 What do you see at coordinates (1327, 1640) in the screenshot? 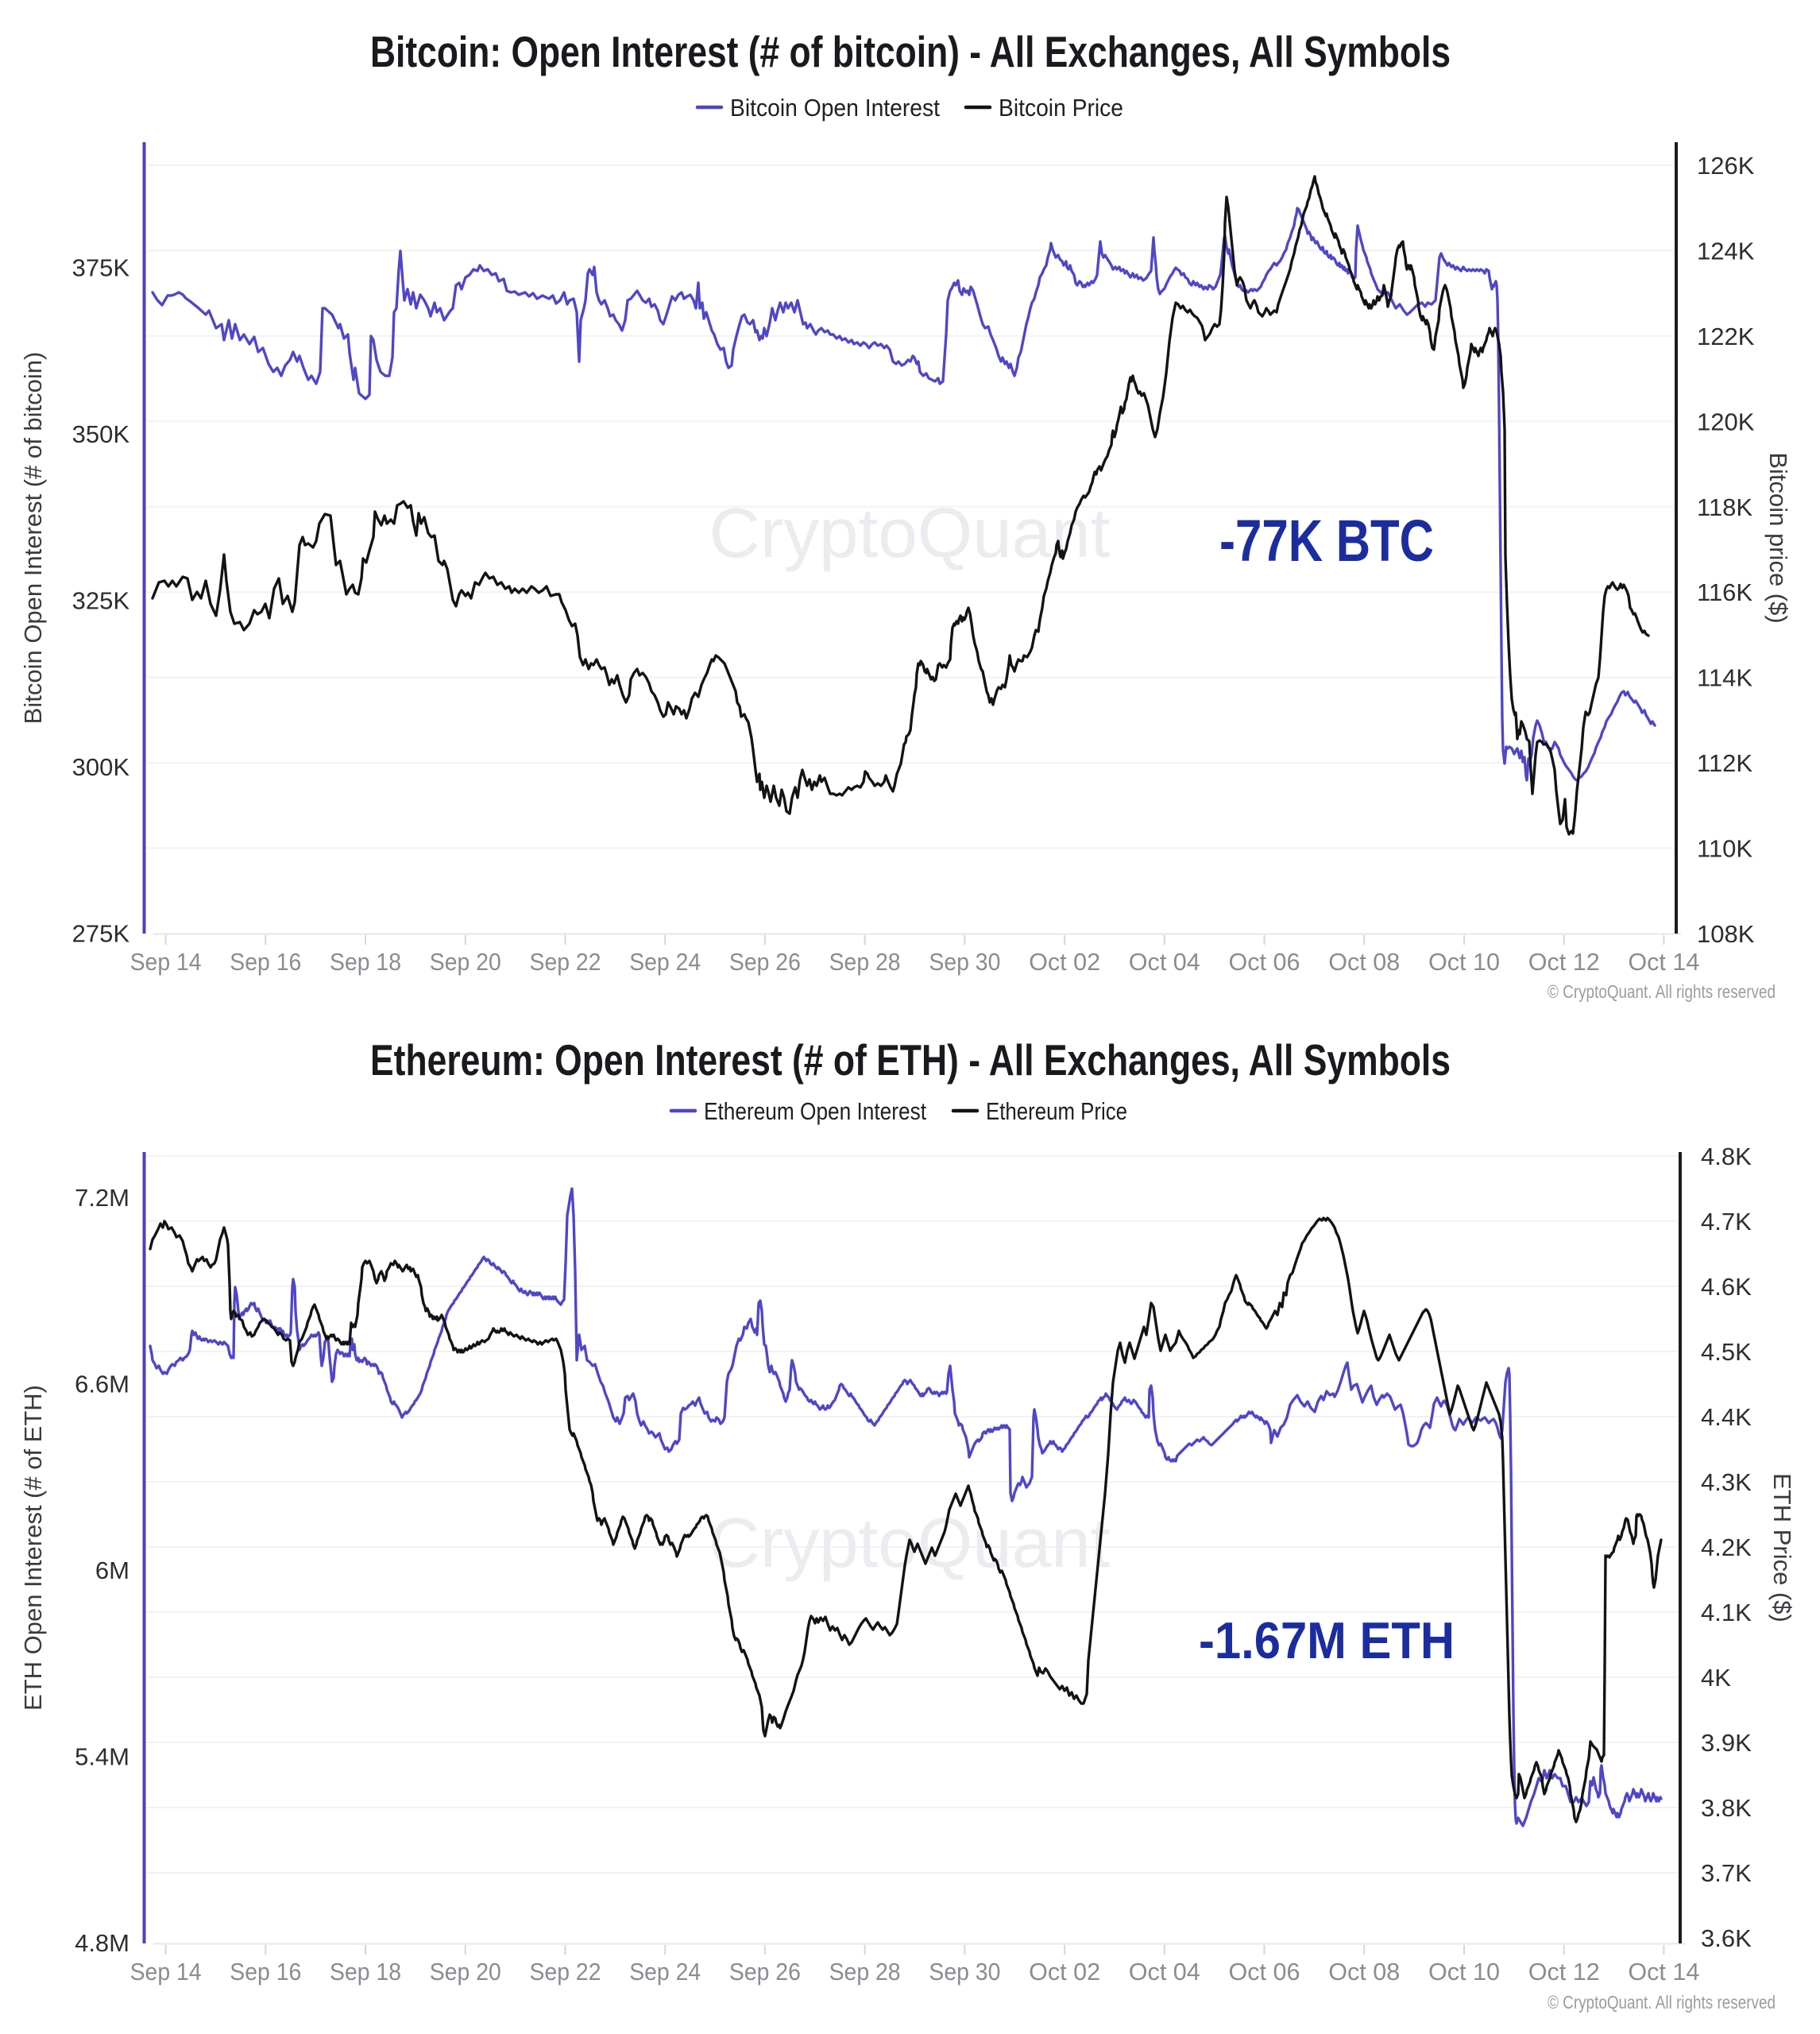
I see `svg-text: -1.67M ETH` at bounding box center [1327, 1640].